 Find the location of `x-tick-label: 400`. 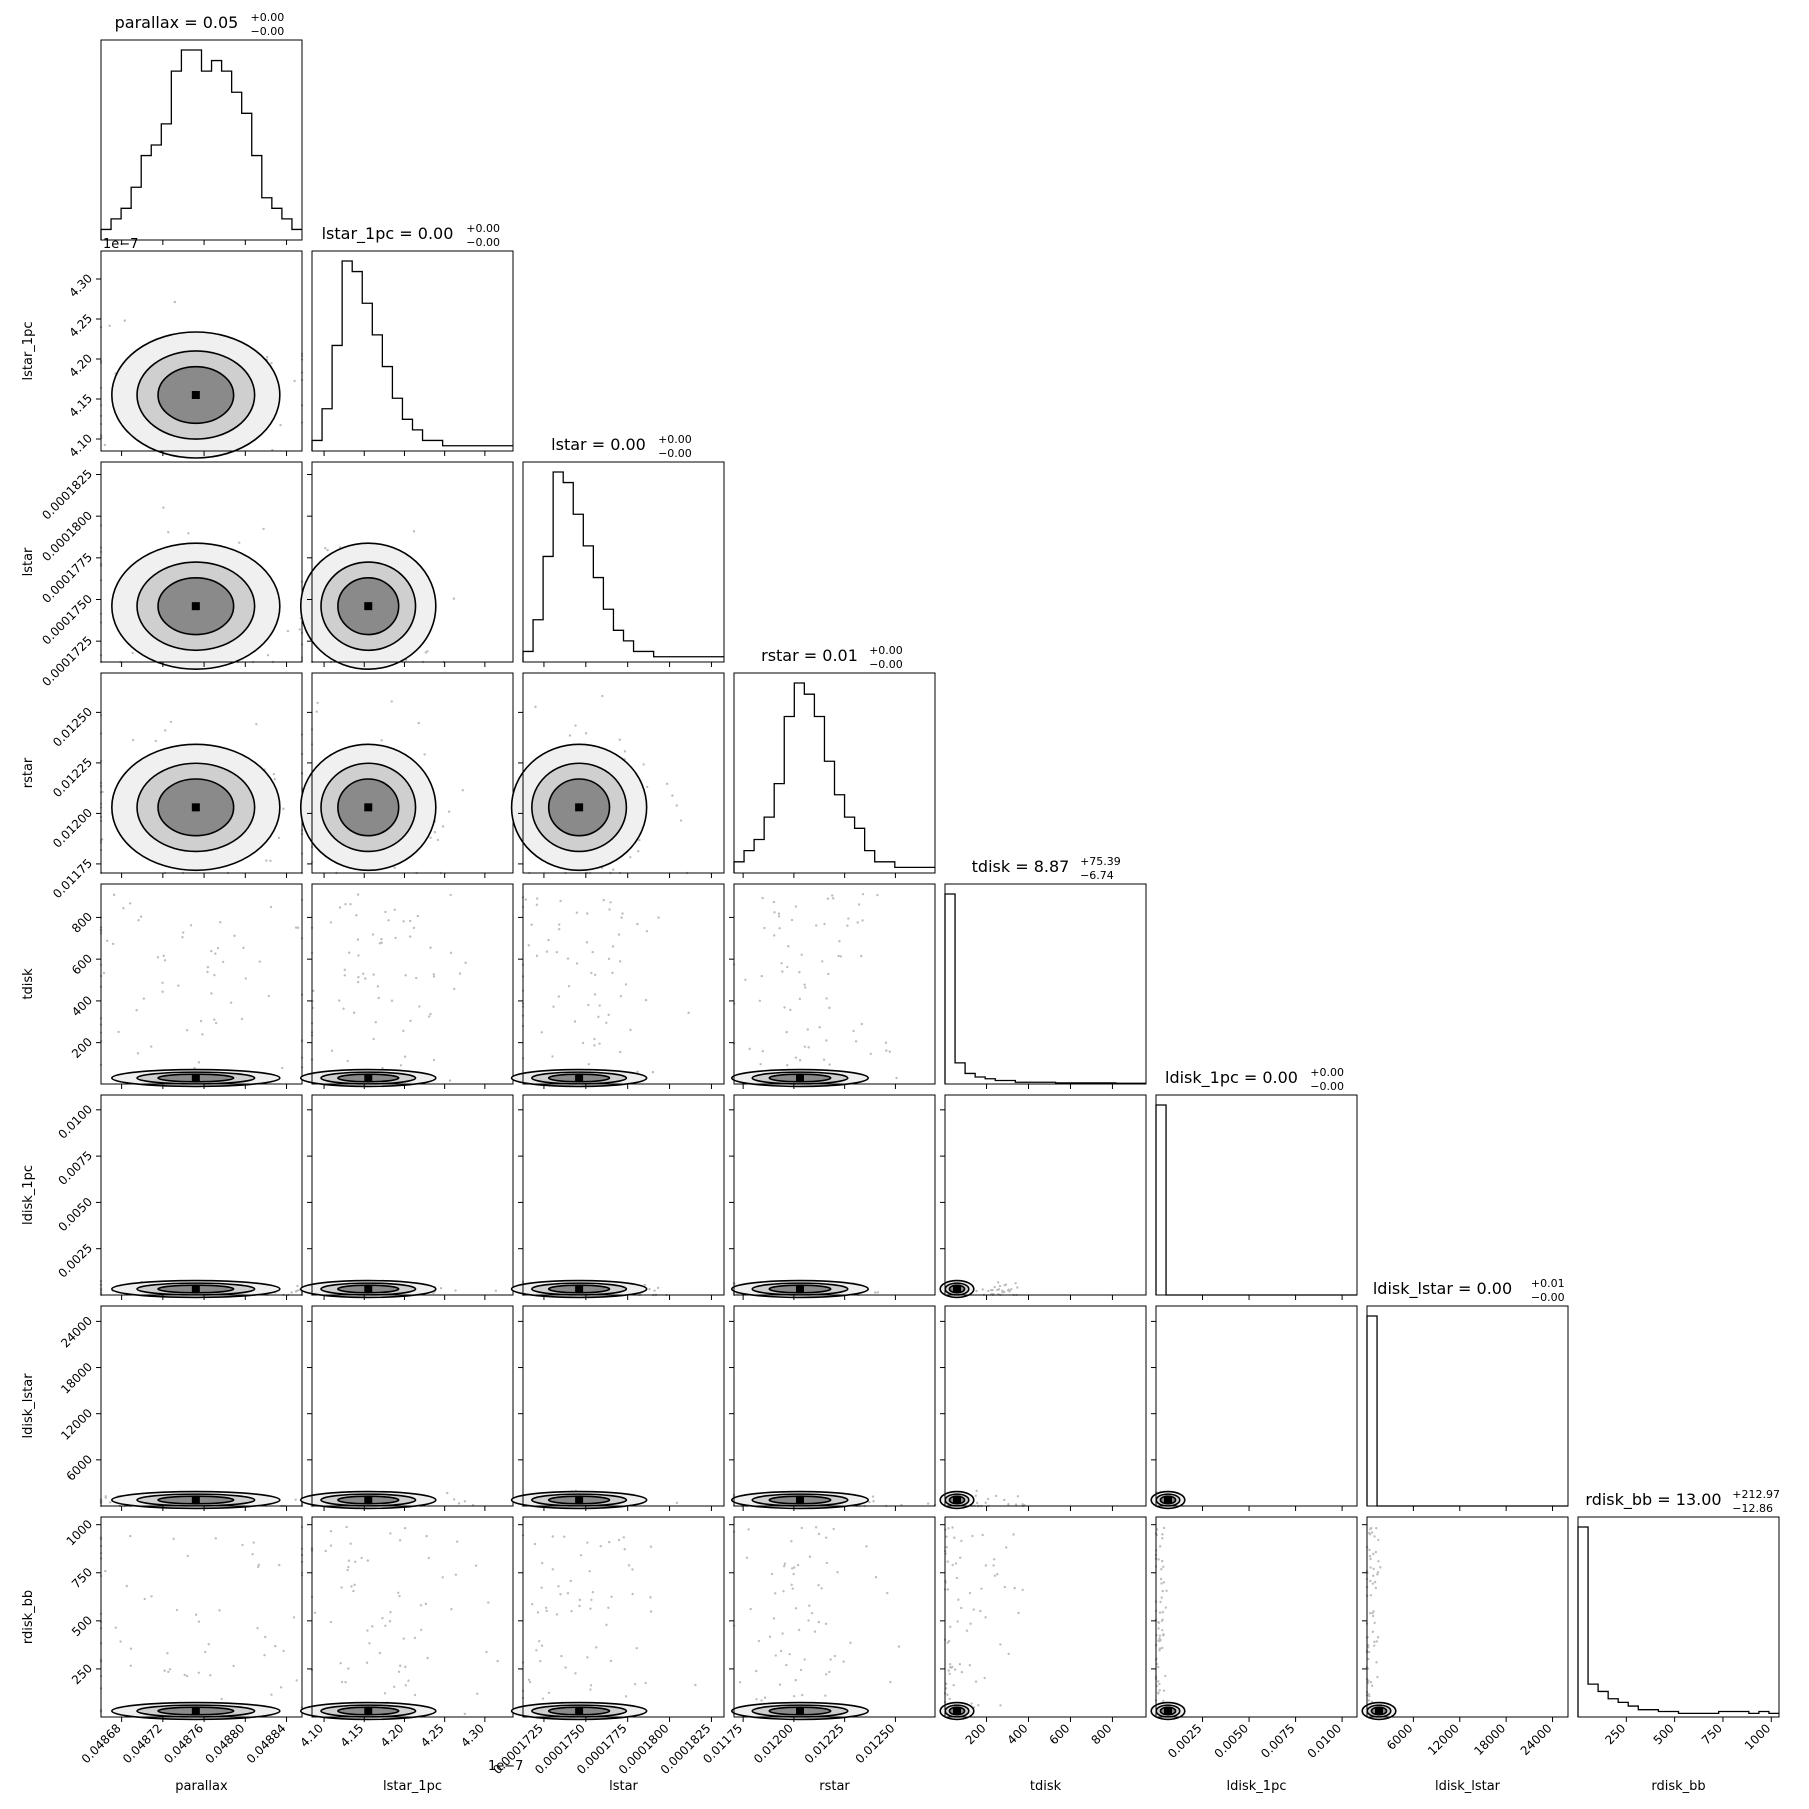

x-tick-label: 400 is located at coordinates (1018, 1734).